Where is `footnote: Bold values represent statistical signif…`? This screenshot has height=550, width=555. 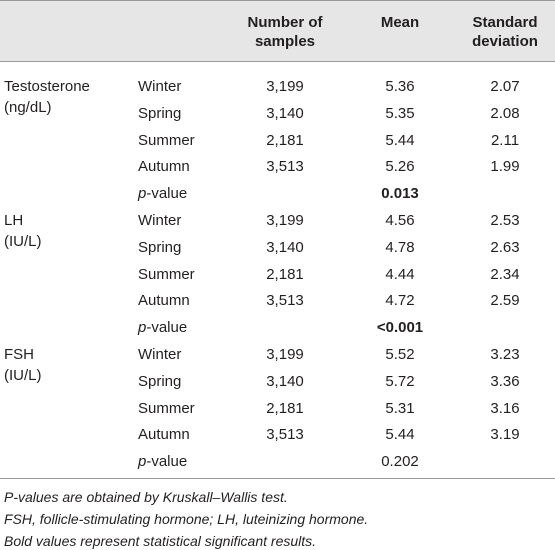 footnote: Bold values represent statistical signif… is located at coordinates (160, 541).